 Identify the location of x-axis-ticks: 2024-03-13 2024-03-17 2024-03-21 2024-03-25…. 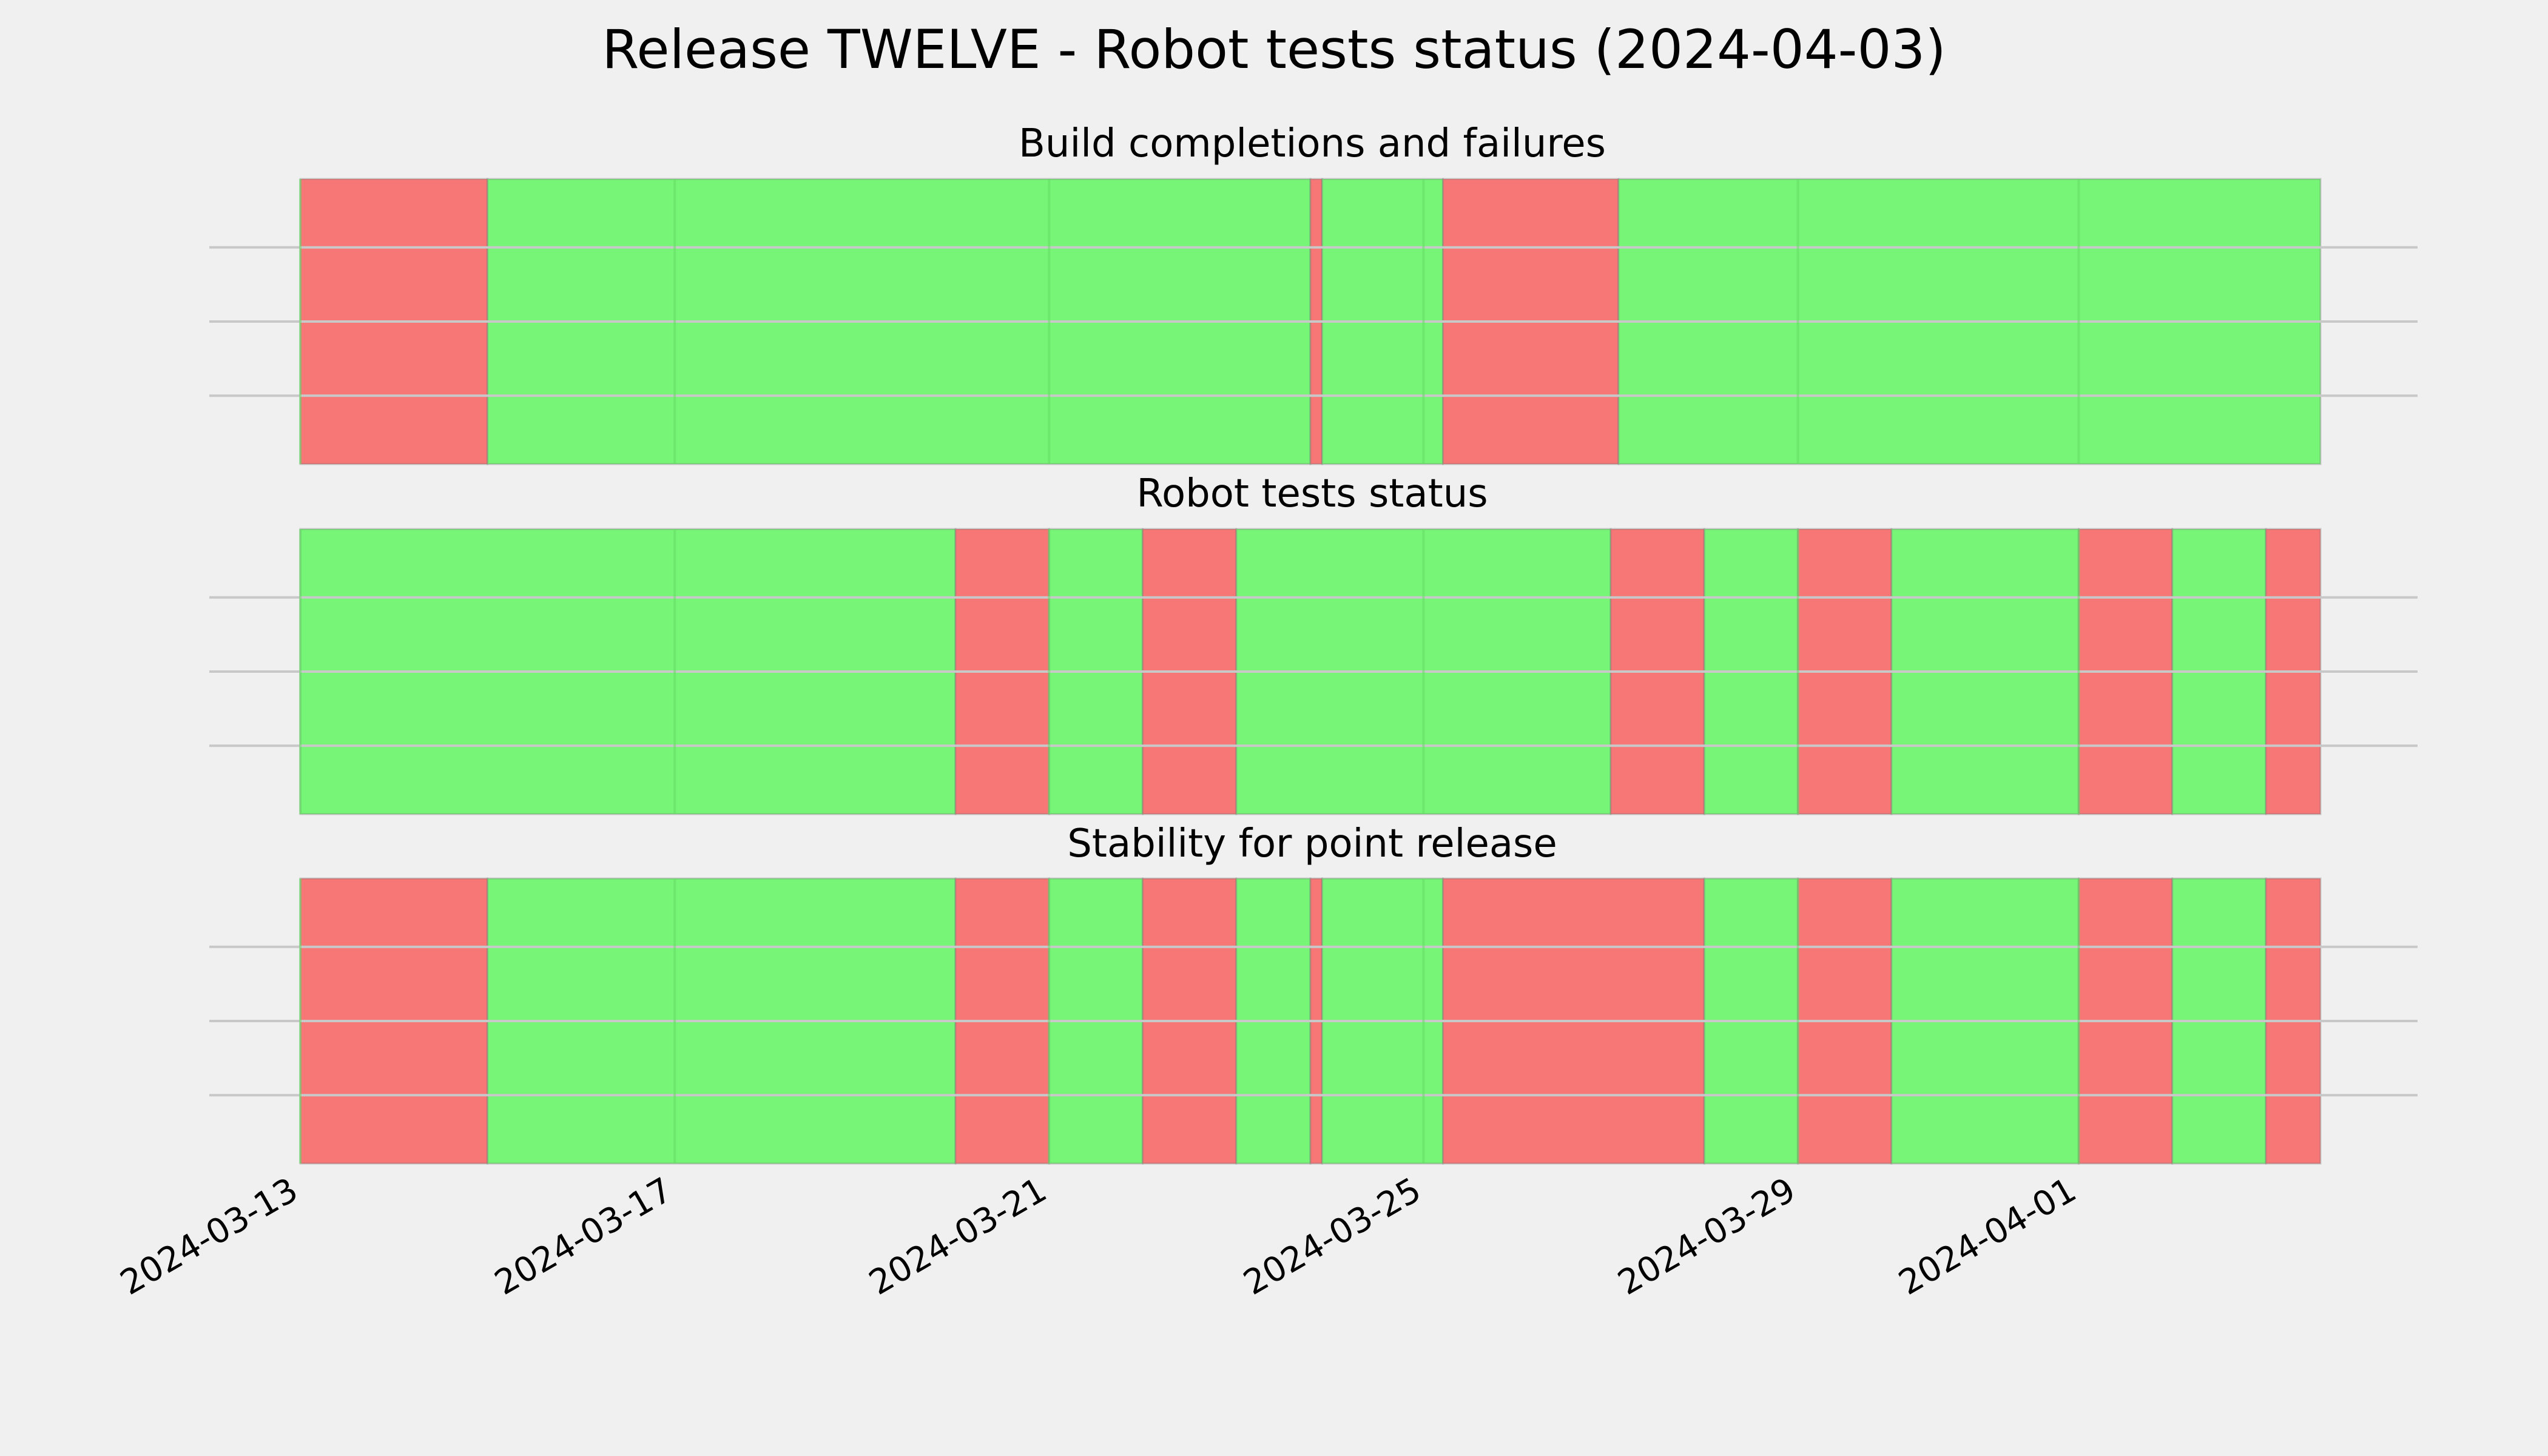
(1098, 1236).